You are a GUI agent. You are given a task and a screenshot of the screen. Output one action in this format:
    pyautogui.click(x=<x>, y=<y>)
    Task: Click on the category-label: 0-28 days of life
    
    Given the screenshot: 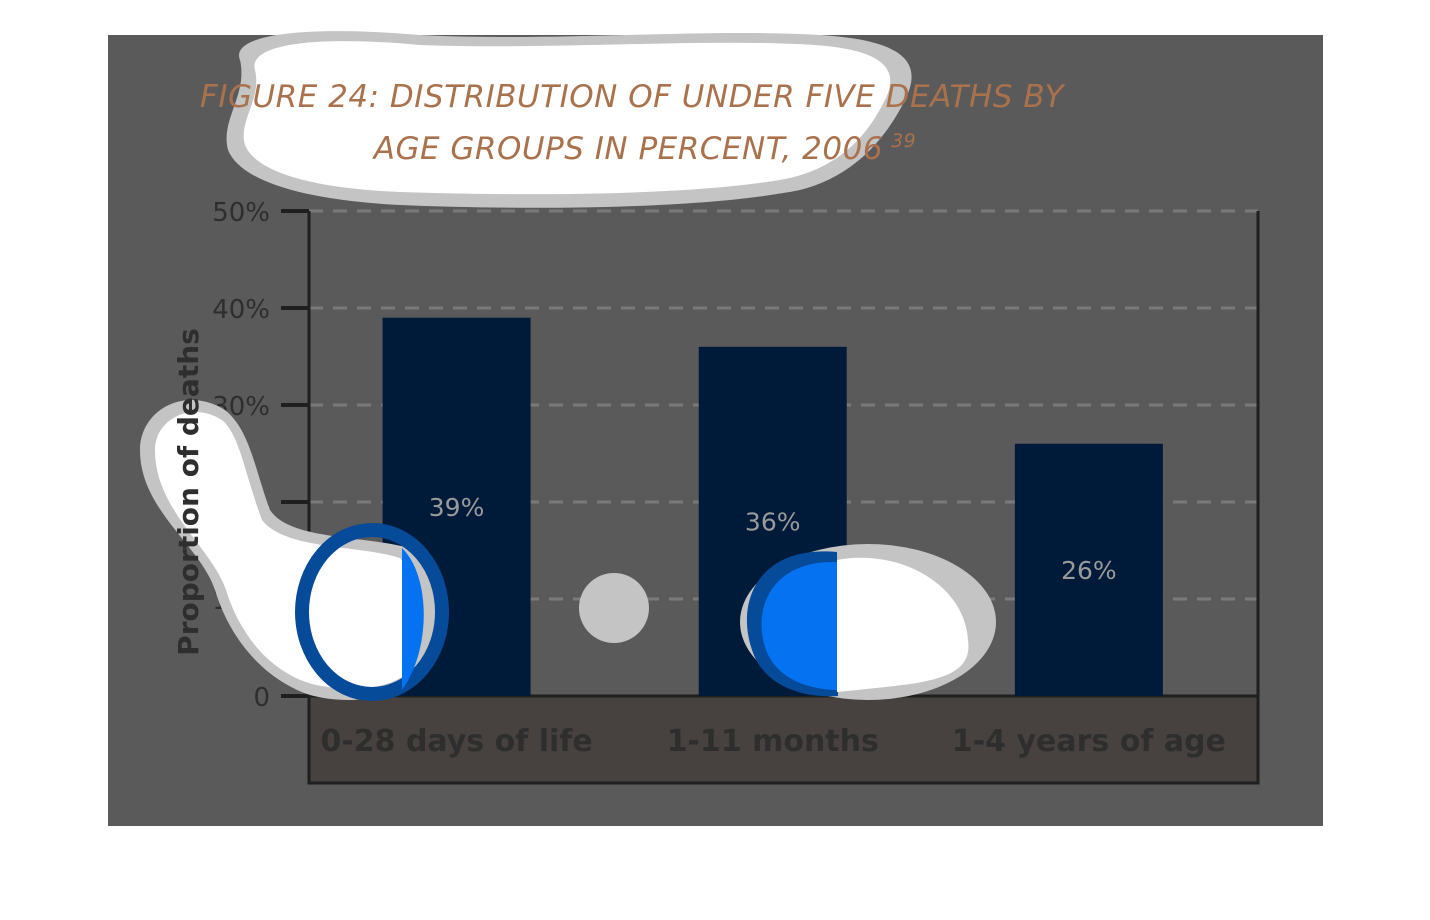 What is the action you would take?
    pyautogui.click(x=456, y=741)
    